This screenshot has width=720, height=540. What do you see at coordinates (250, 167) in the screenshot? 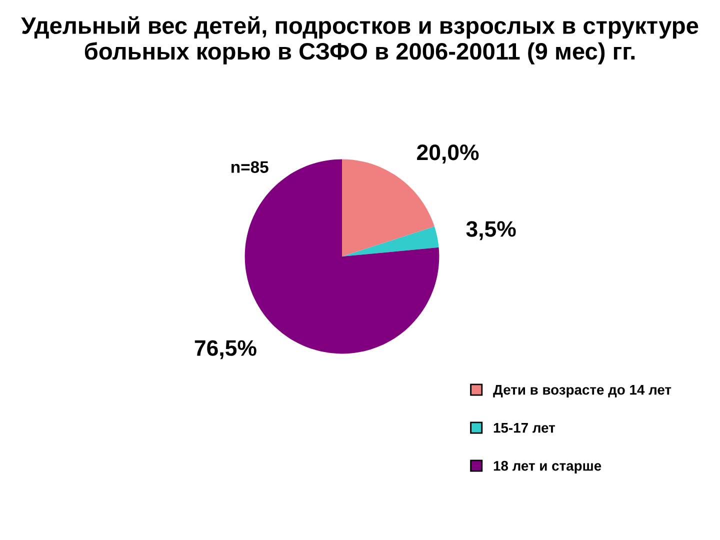
I see `text: n=85` at bounding box center [250, 167].